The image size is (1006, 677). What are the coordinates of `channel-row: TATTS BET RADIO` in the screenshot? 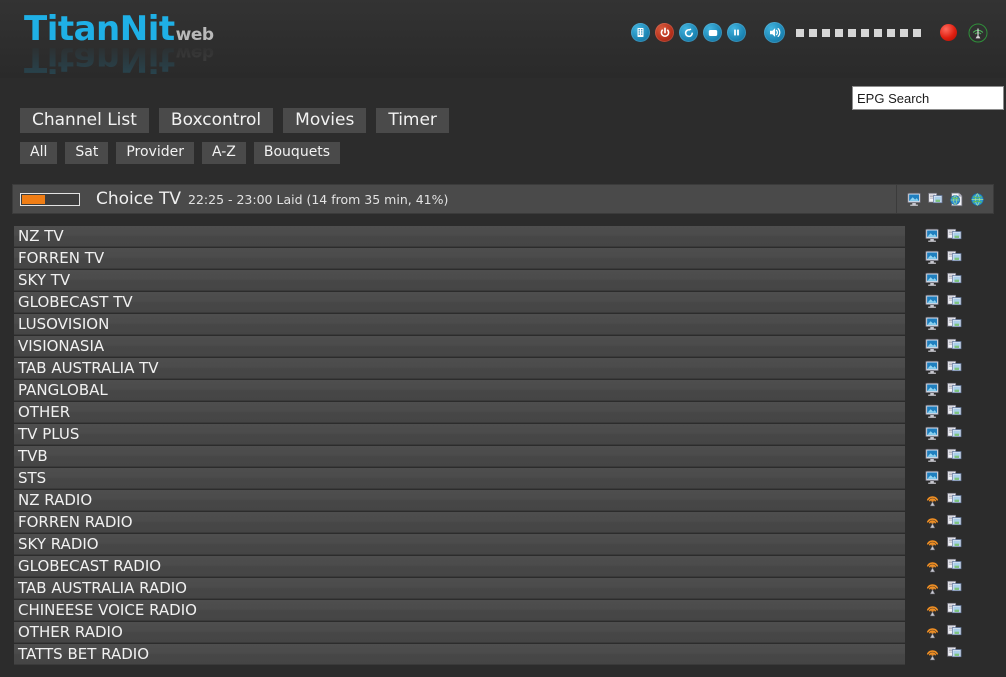 It's located at (503, 655).